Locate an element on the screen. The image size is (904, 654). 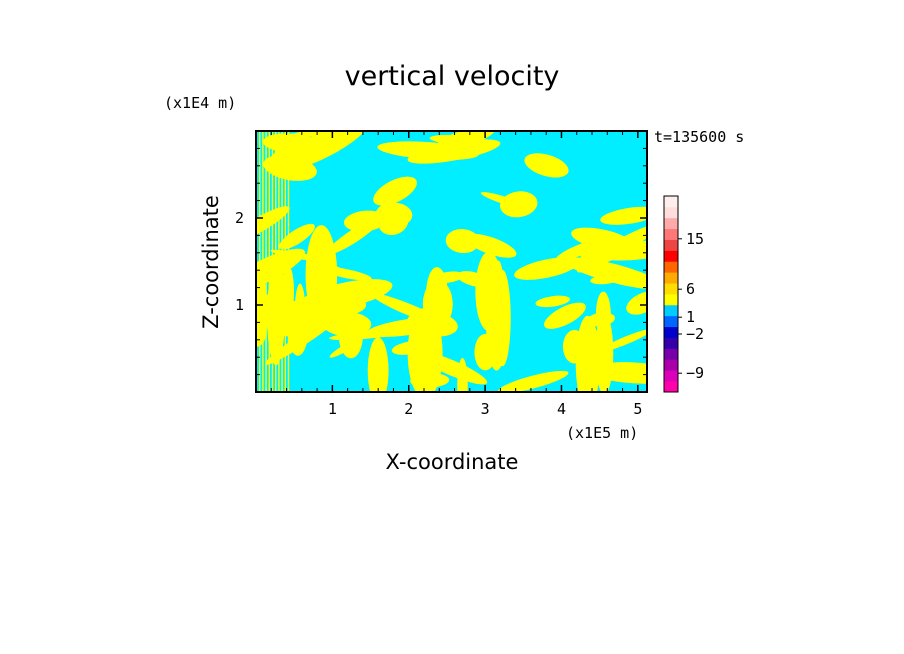
colorbar-label: 15 is located at coordinates (695, 239).